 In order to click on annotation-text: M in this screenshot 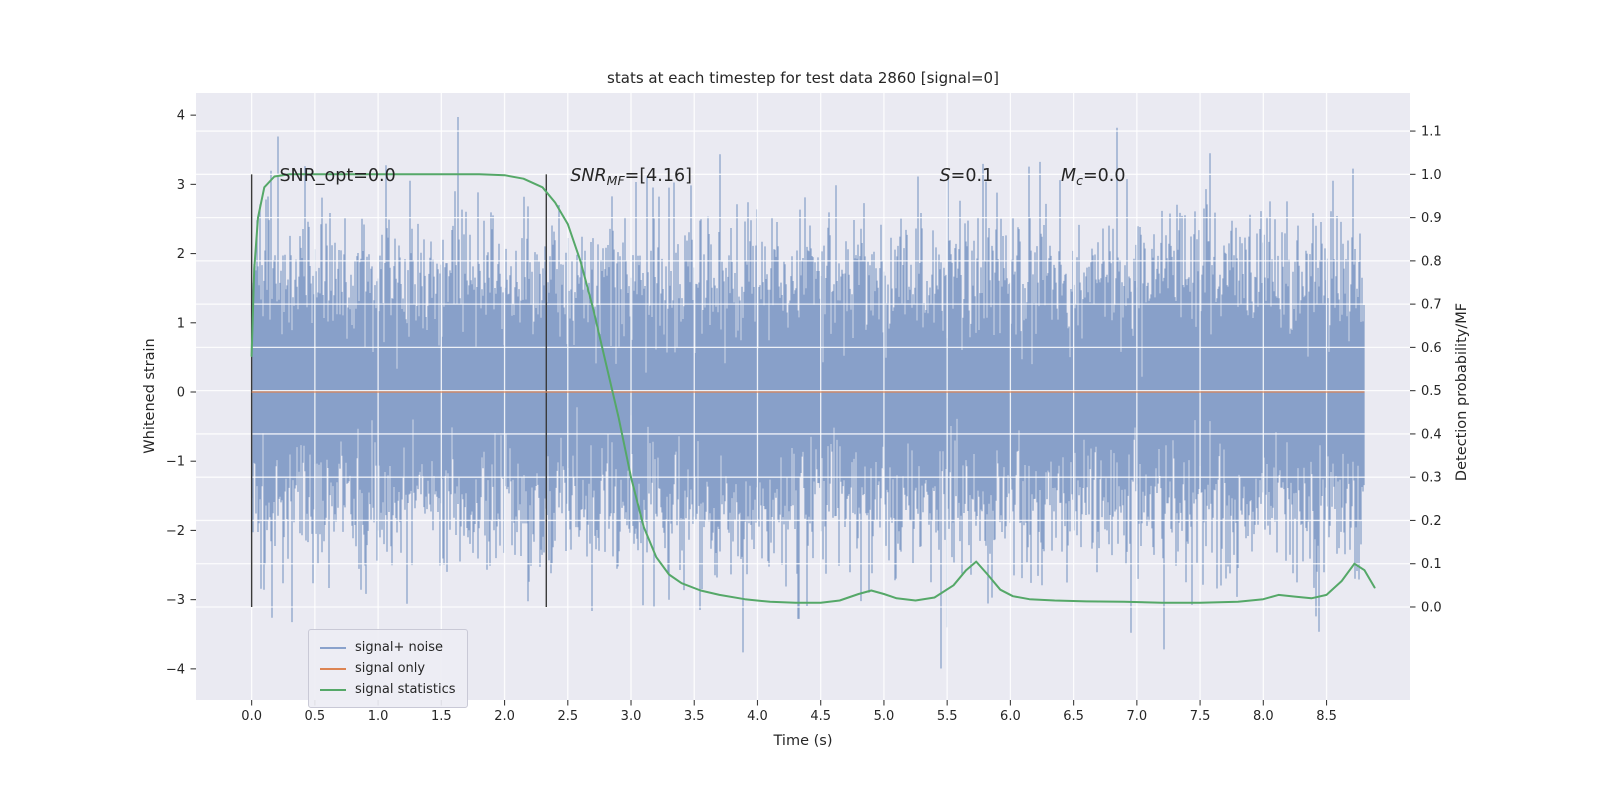, I will do `click(1068, 176)`.